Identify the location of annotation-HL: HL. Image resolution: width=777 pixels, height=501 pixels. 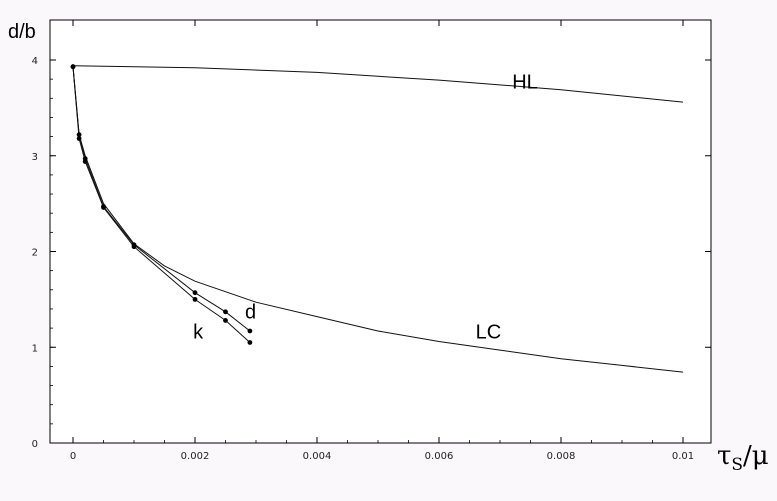
(525, 83).